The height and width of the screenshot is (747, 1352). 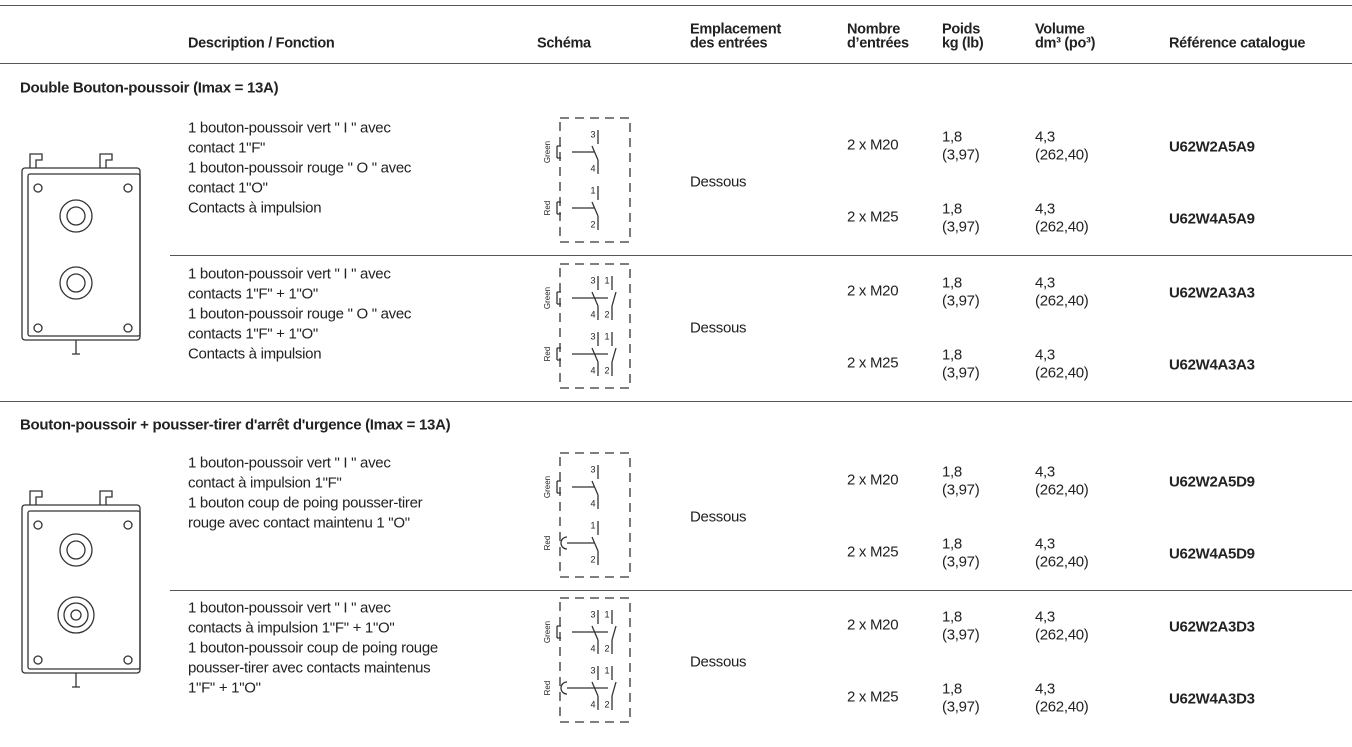 I want to click on column-header: Référence catalogue, so click(x=1237, y=43).